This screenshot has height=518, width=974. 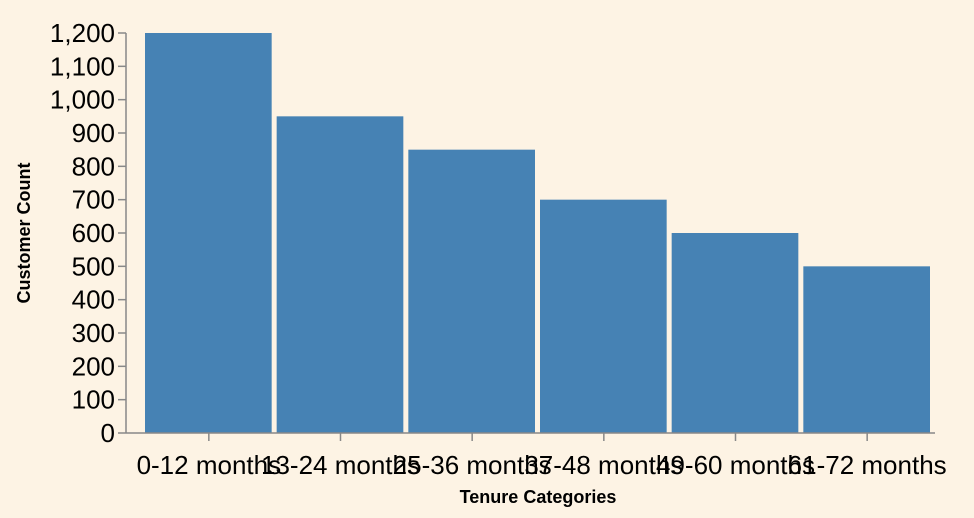 I want to click on x-axis-title: Tenure Categories, so click(x=538, y=497).